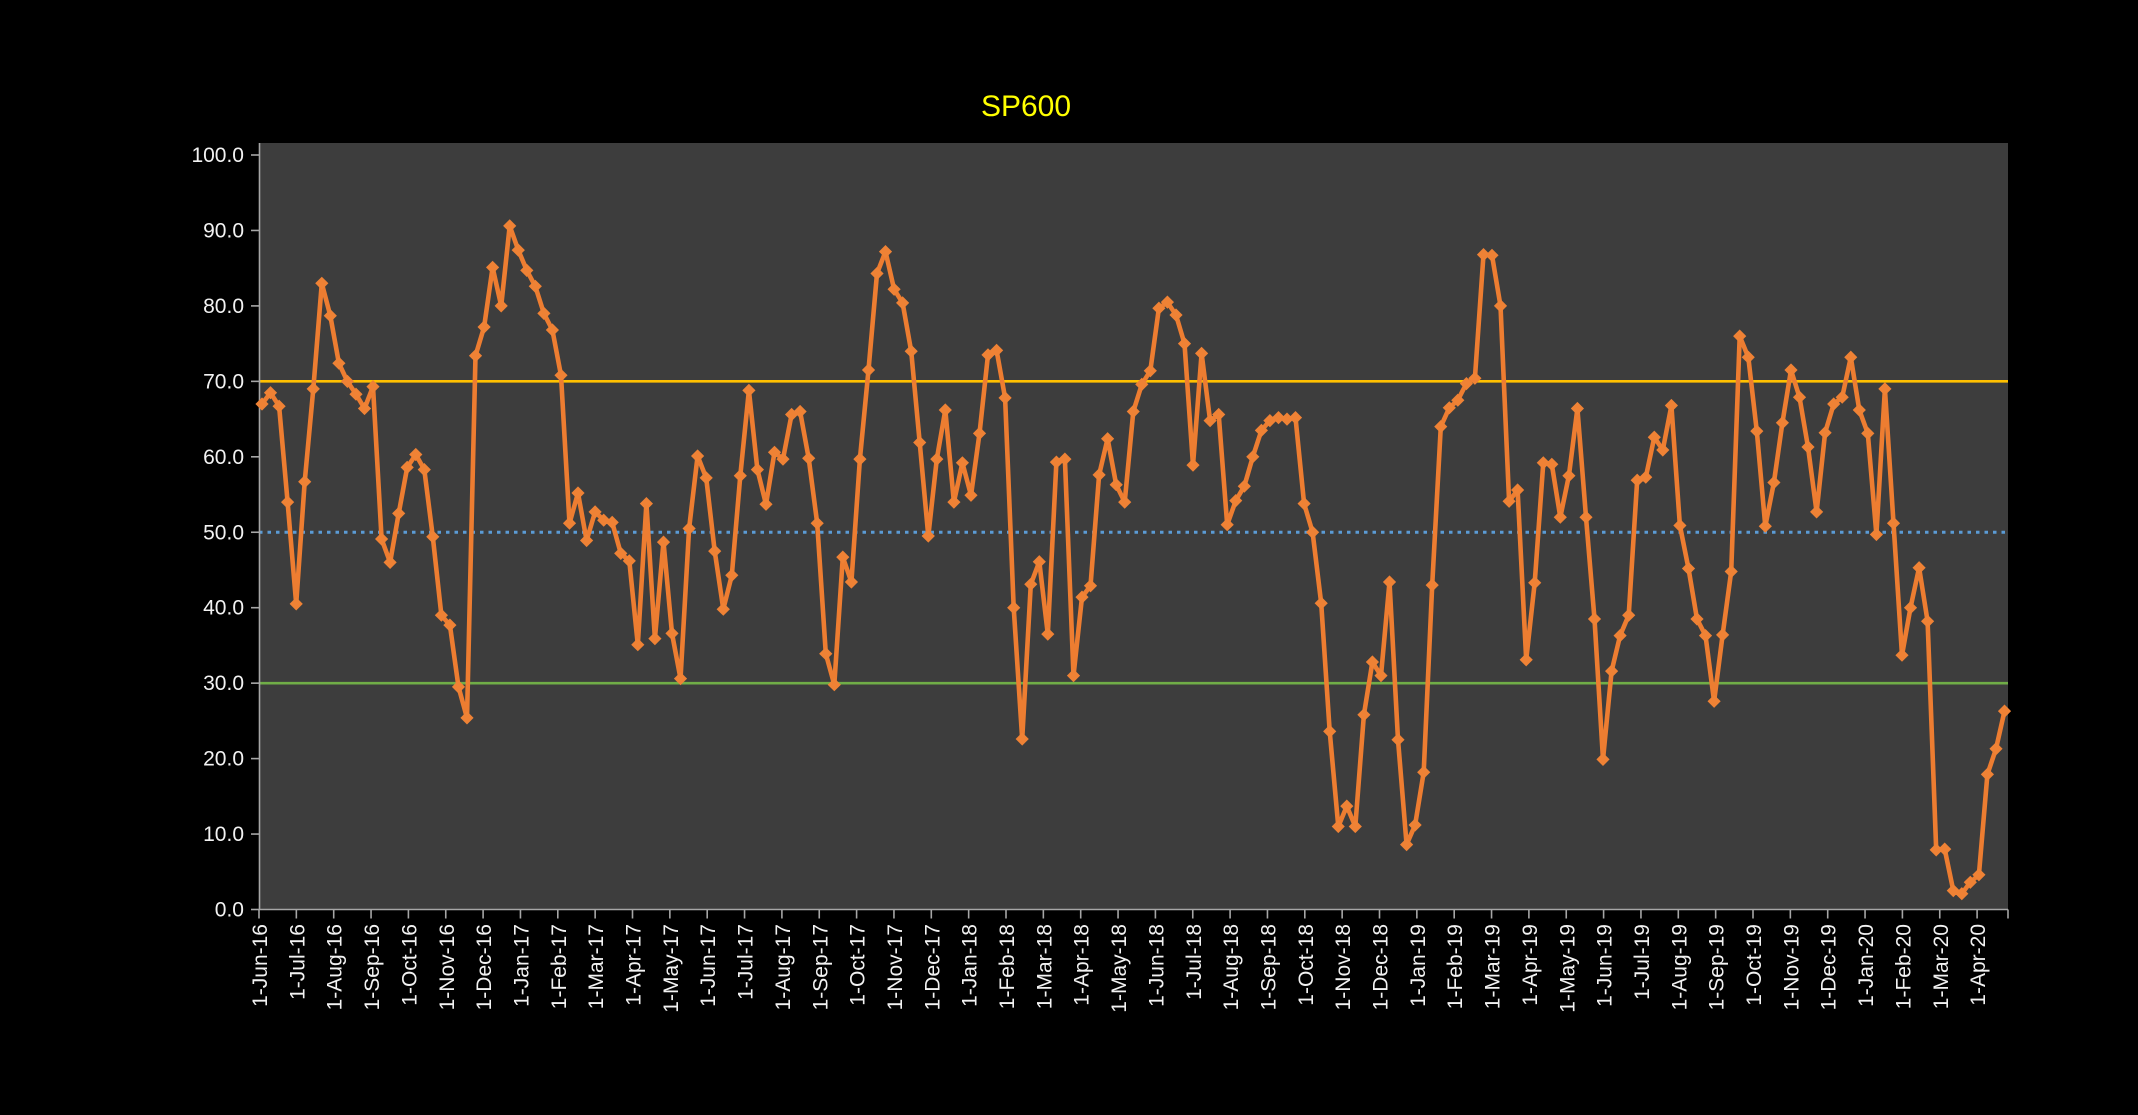  I want to click on x-tick-label: 1-Jan-17, so click(521, 965).